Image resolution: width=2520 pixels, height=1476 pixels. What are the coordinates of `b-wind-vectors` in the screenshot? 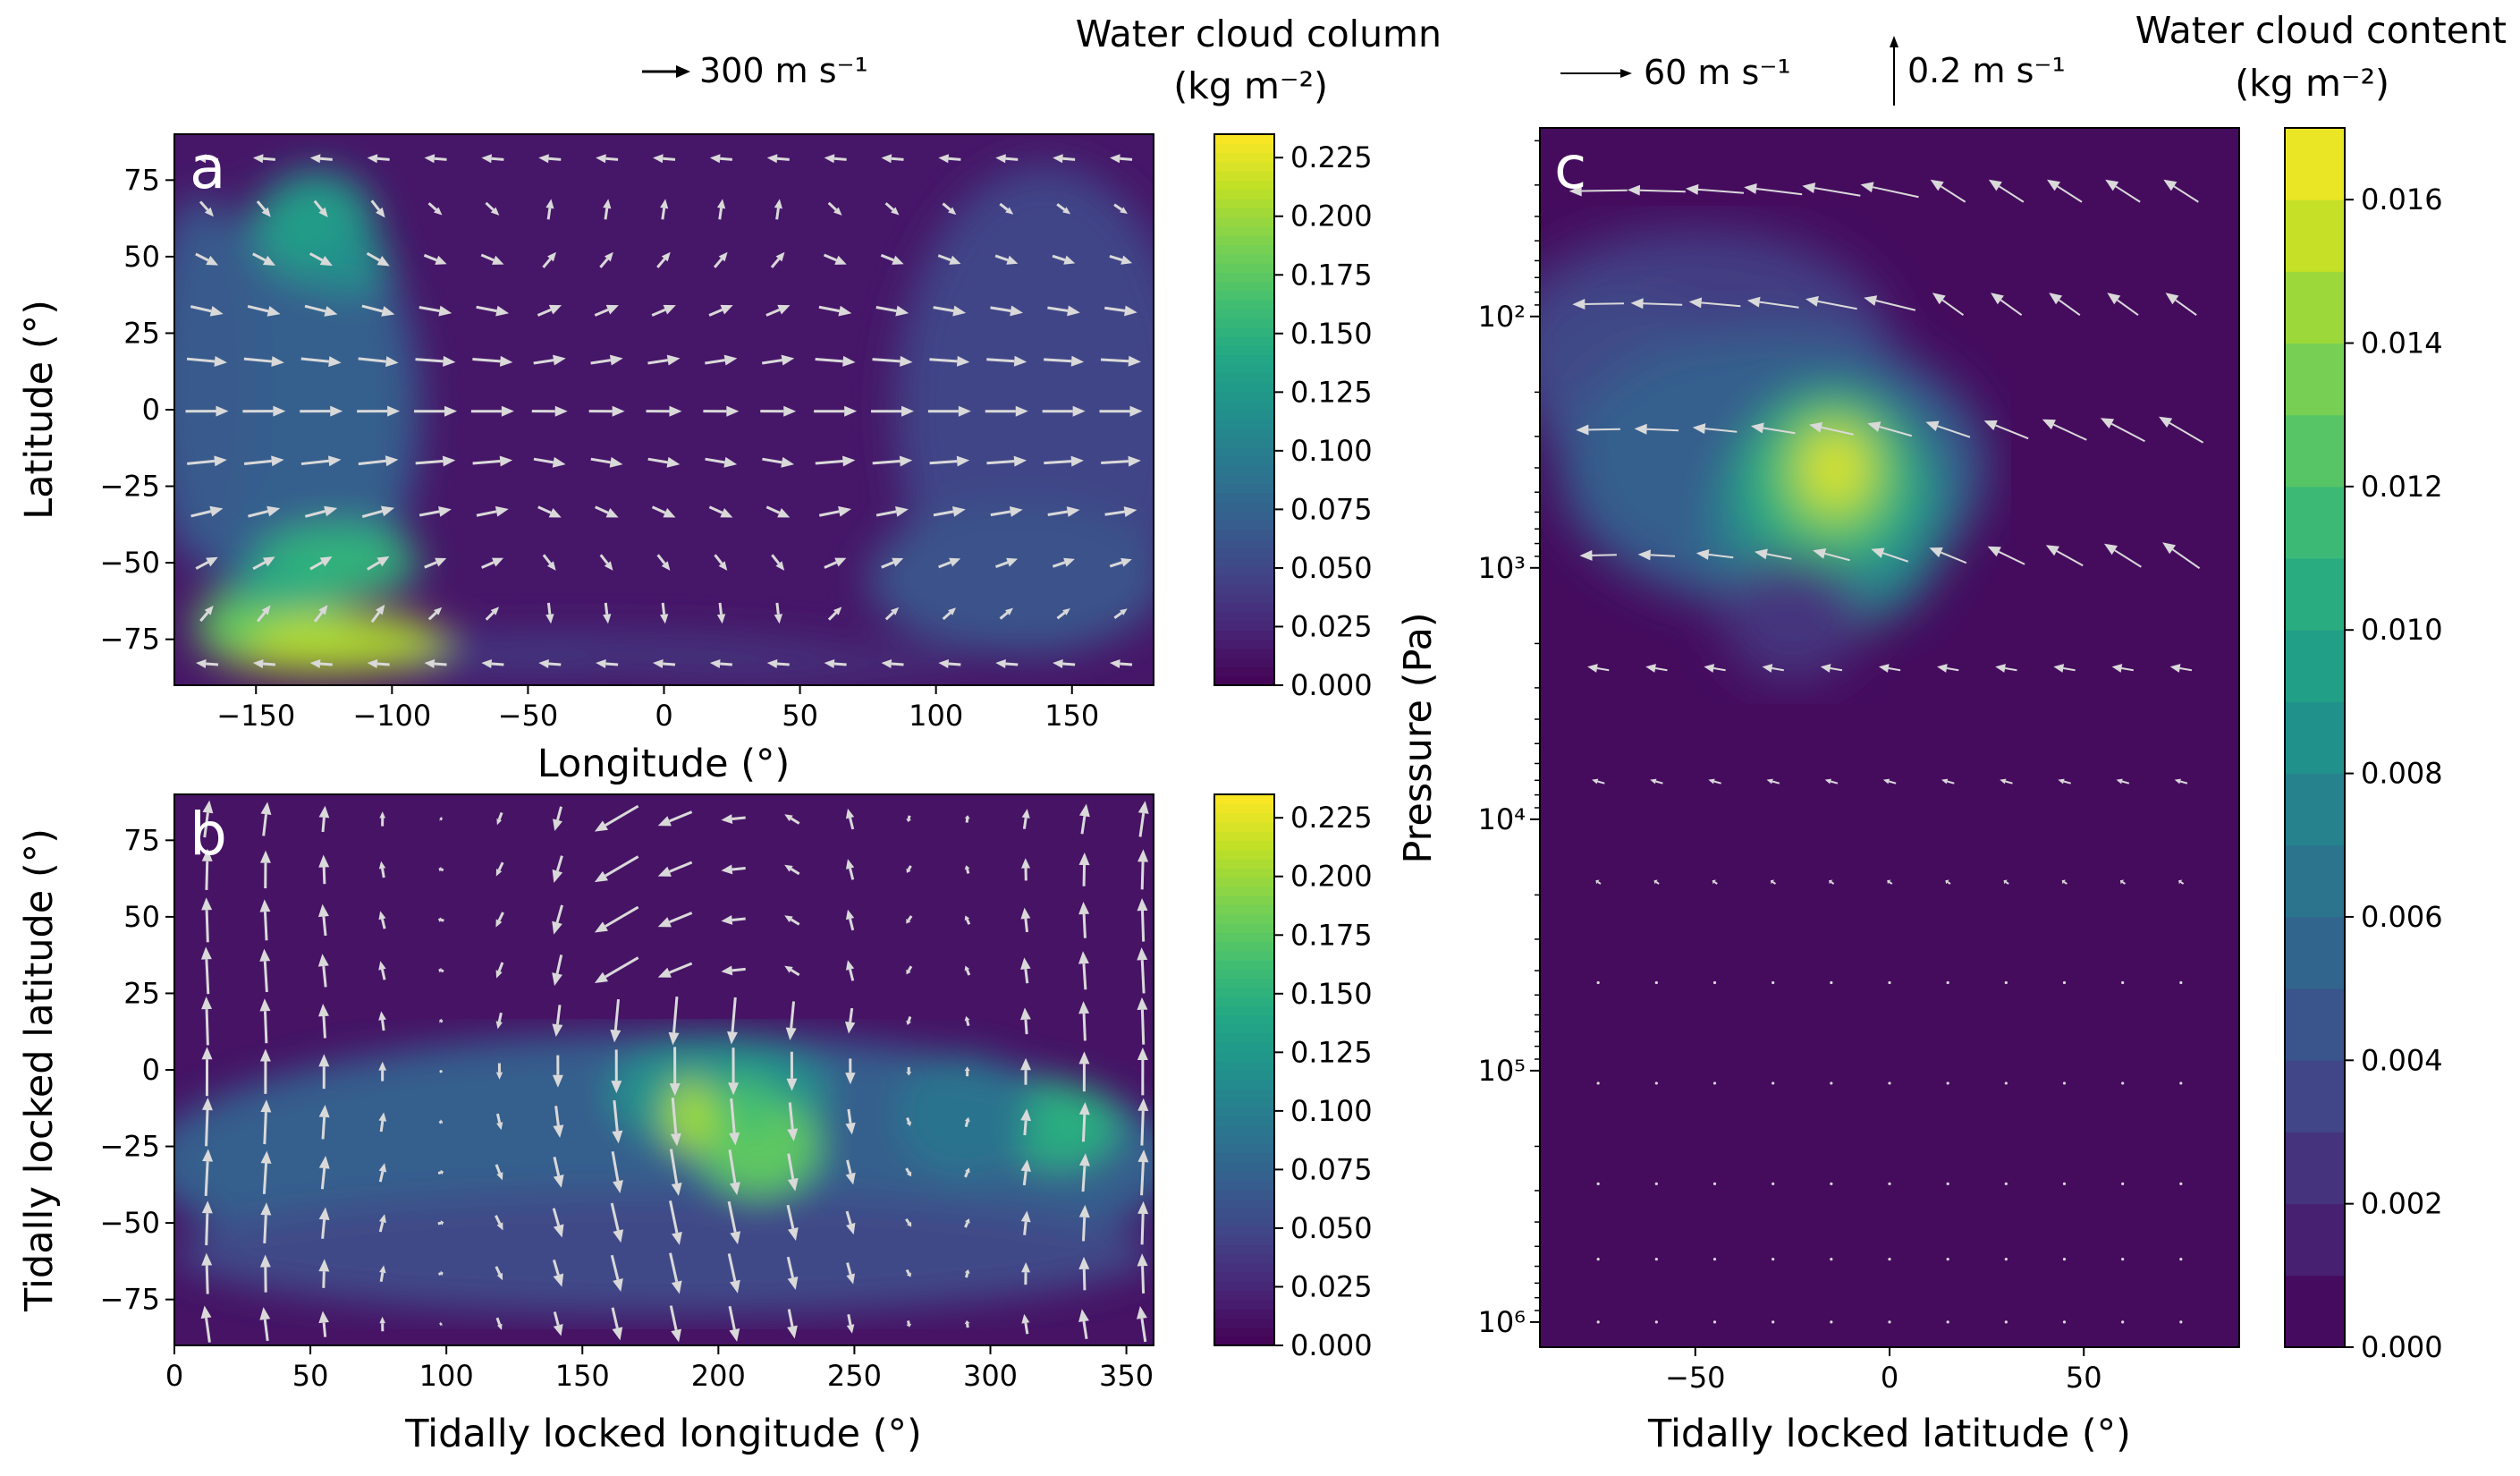 It's located at (674, 1071).